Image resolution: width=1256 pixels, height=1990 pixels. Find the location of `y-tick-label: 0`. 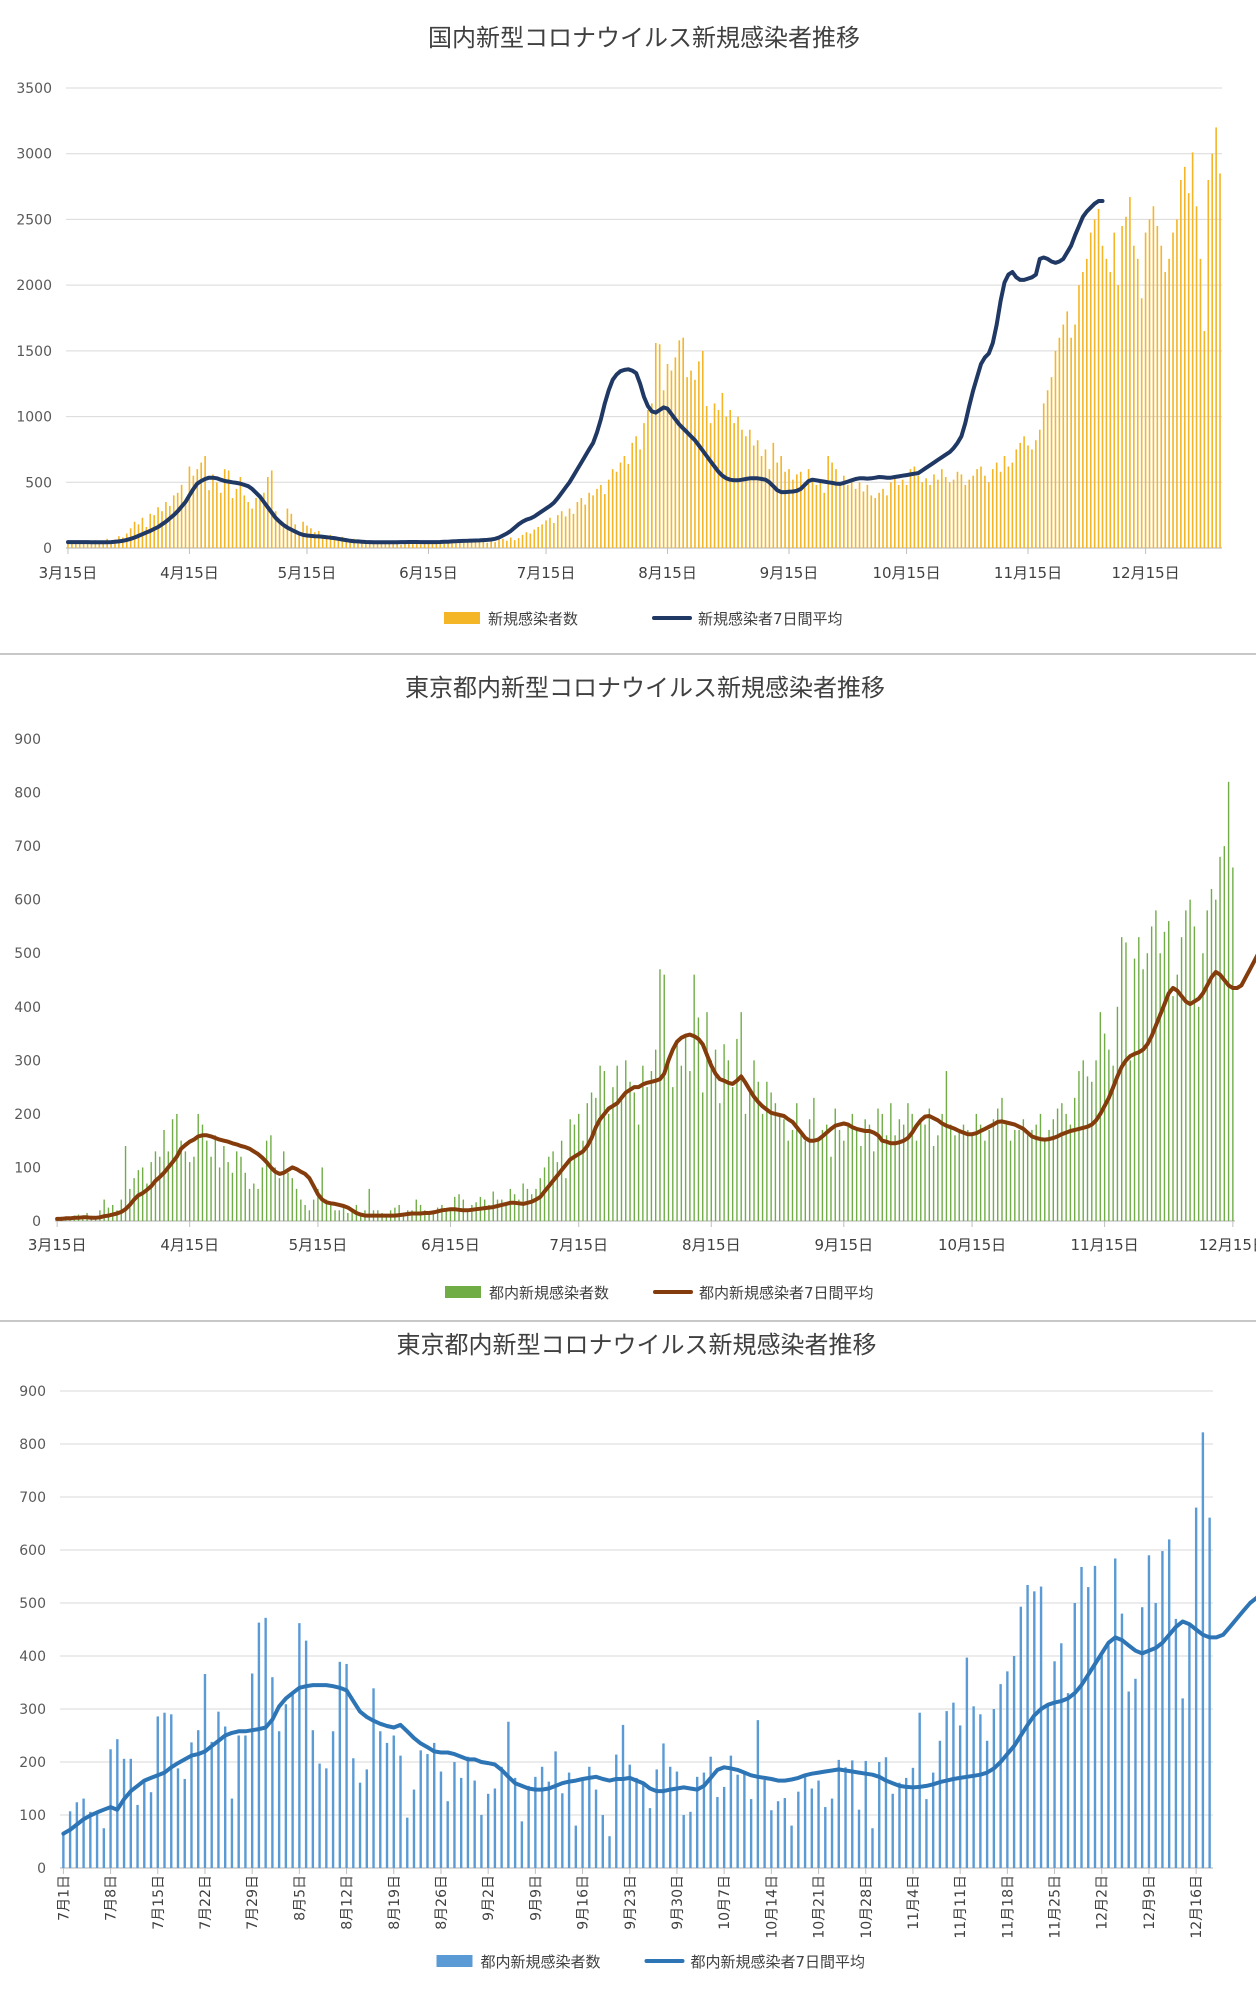

y-tick-label: 0 is located at coordinates (41, 1869).